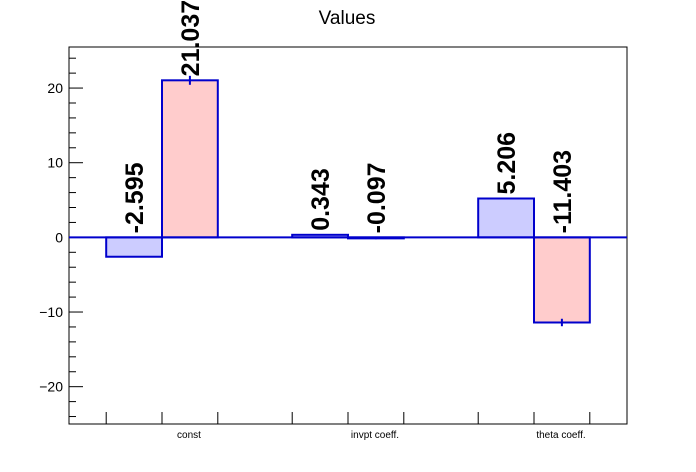 This screenshot has width=696, height=472. What do you see at coordinates (563, 191) in the screenshot?
I see `data-label: -11.403` at bounding box center [563, 191].